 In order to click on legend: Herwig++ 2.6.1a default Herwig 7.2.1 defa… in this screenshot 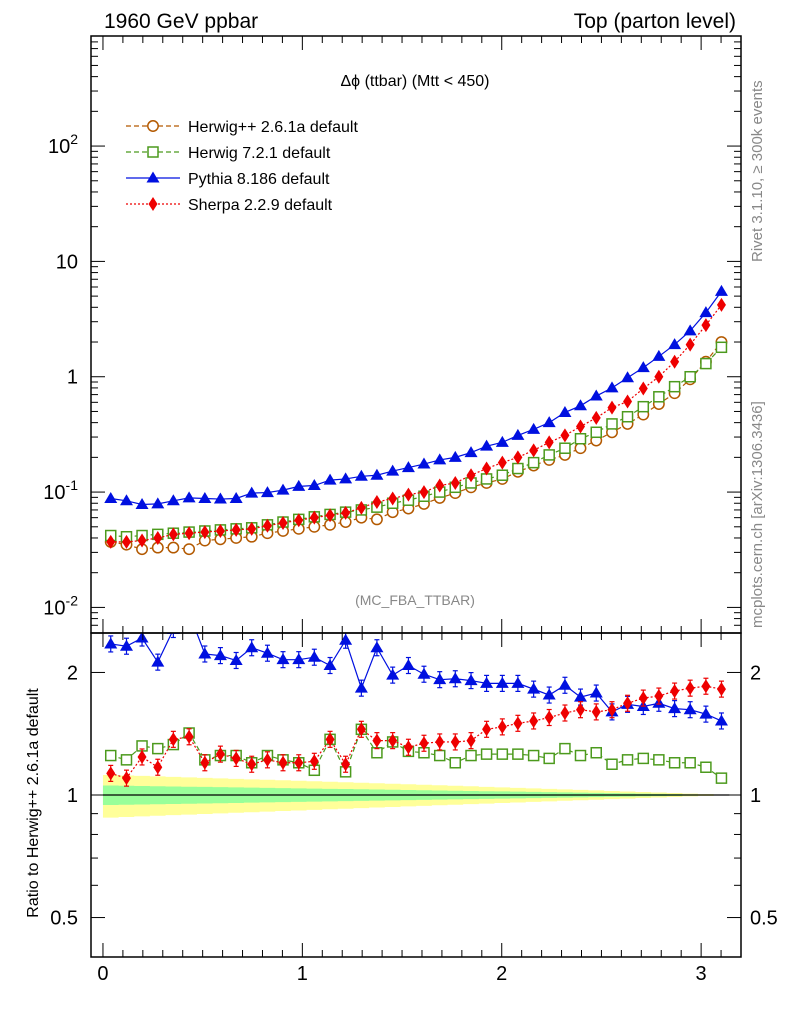, I will do `click(242, 166)`.